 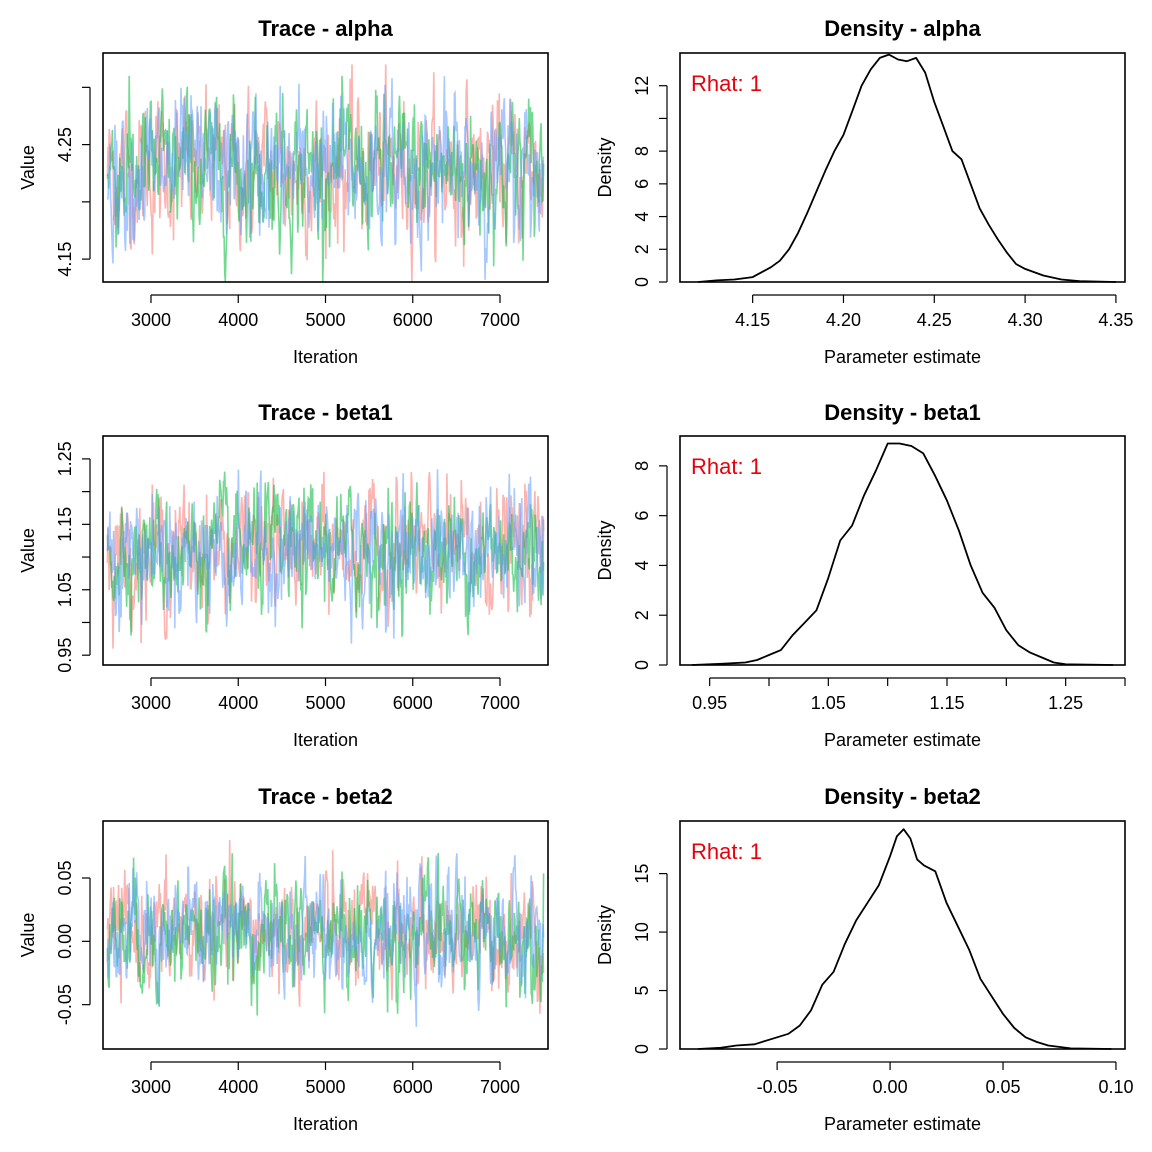 I want to click on x-tick-label: 0.10, so click(x=1115, y=1087).